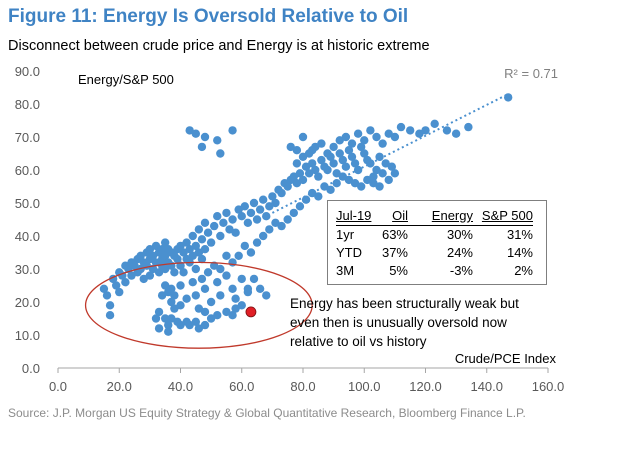  What do you see at coordinates (27, 220) in the screenshot?
I see `y-axis-ticks: 0.0 10.0 20.0 30.0 40.0 50.0 60.0 70.0 80.0 90.0` at bounding box center [27, 220].